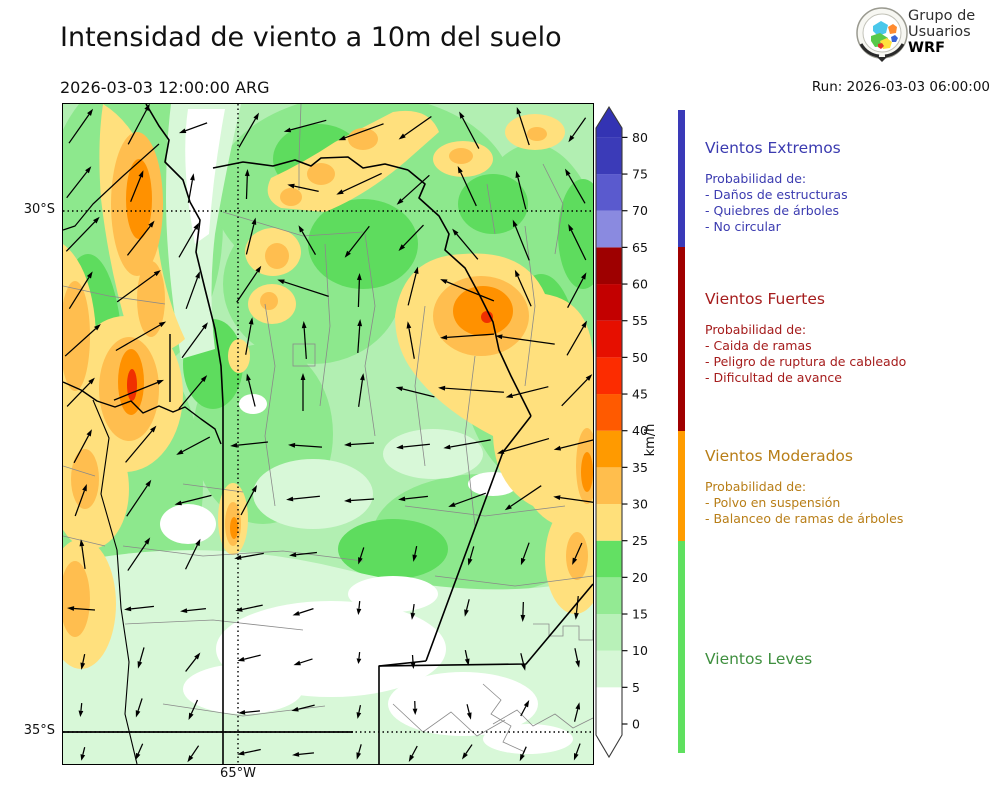 This screenshot has height=800, width=1000. What do you see at coordinates (640, 247) in the screenshot?
I see `colorbar-tick-label: 65` at bounding box center [640, 247].